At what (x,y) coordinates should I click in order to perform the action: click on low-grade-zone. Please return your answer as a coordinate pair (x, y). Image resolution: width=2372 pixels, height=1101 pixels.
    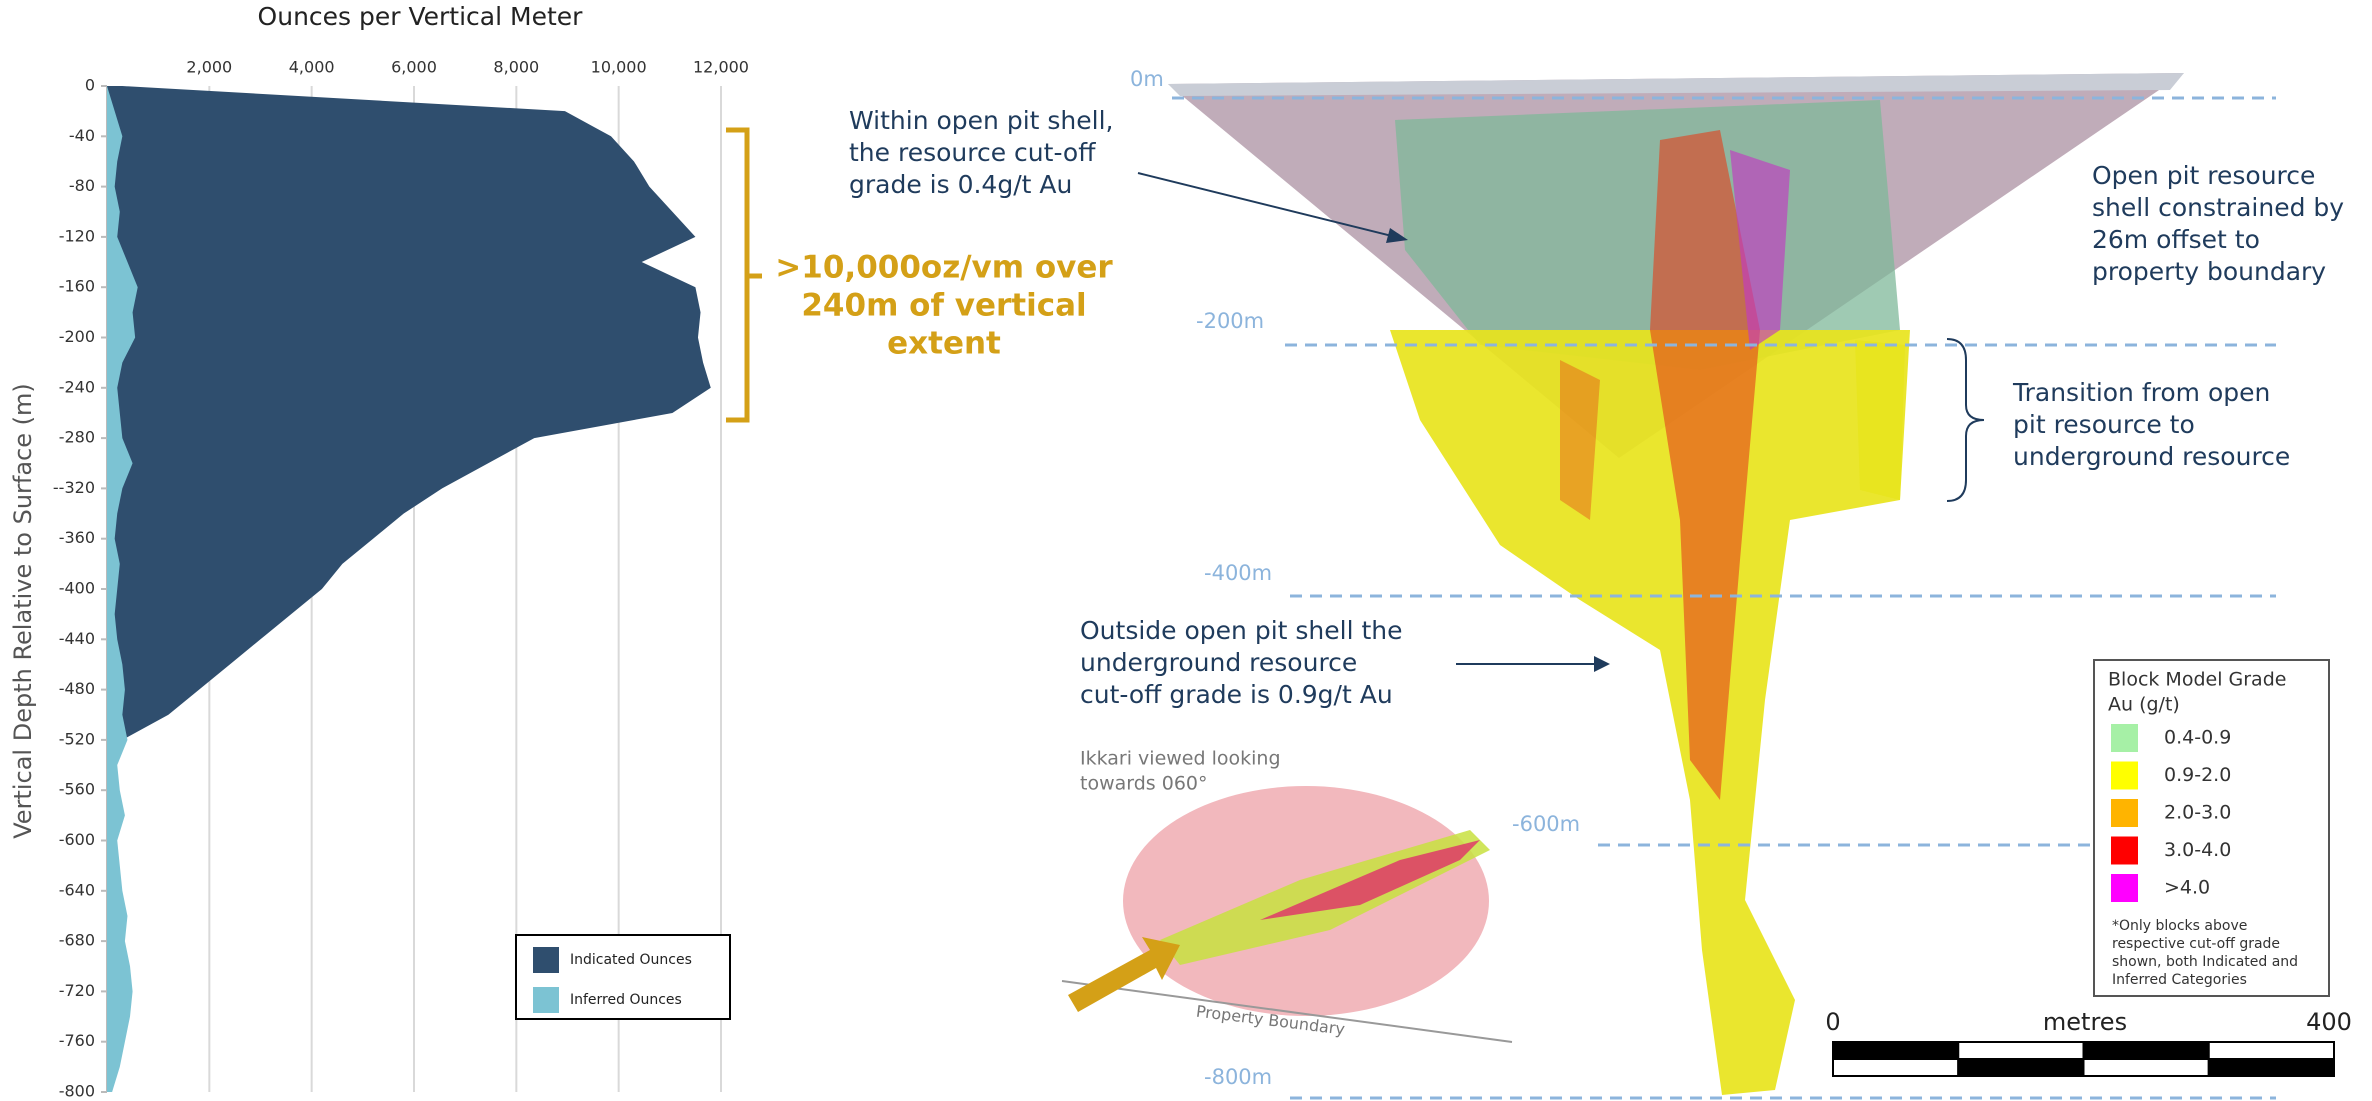
    Looking at the image, I should click on (1647, 235).